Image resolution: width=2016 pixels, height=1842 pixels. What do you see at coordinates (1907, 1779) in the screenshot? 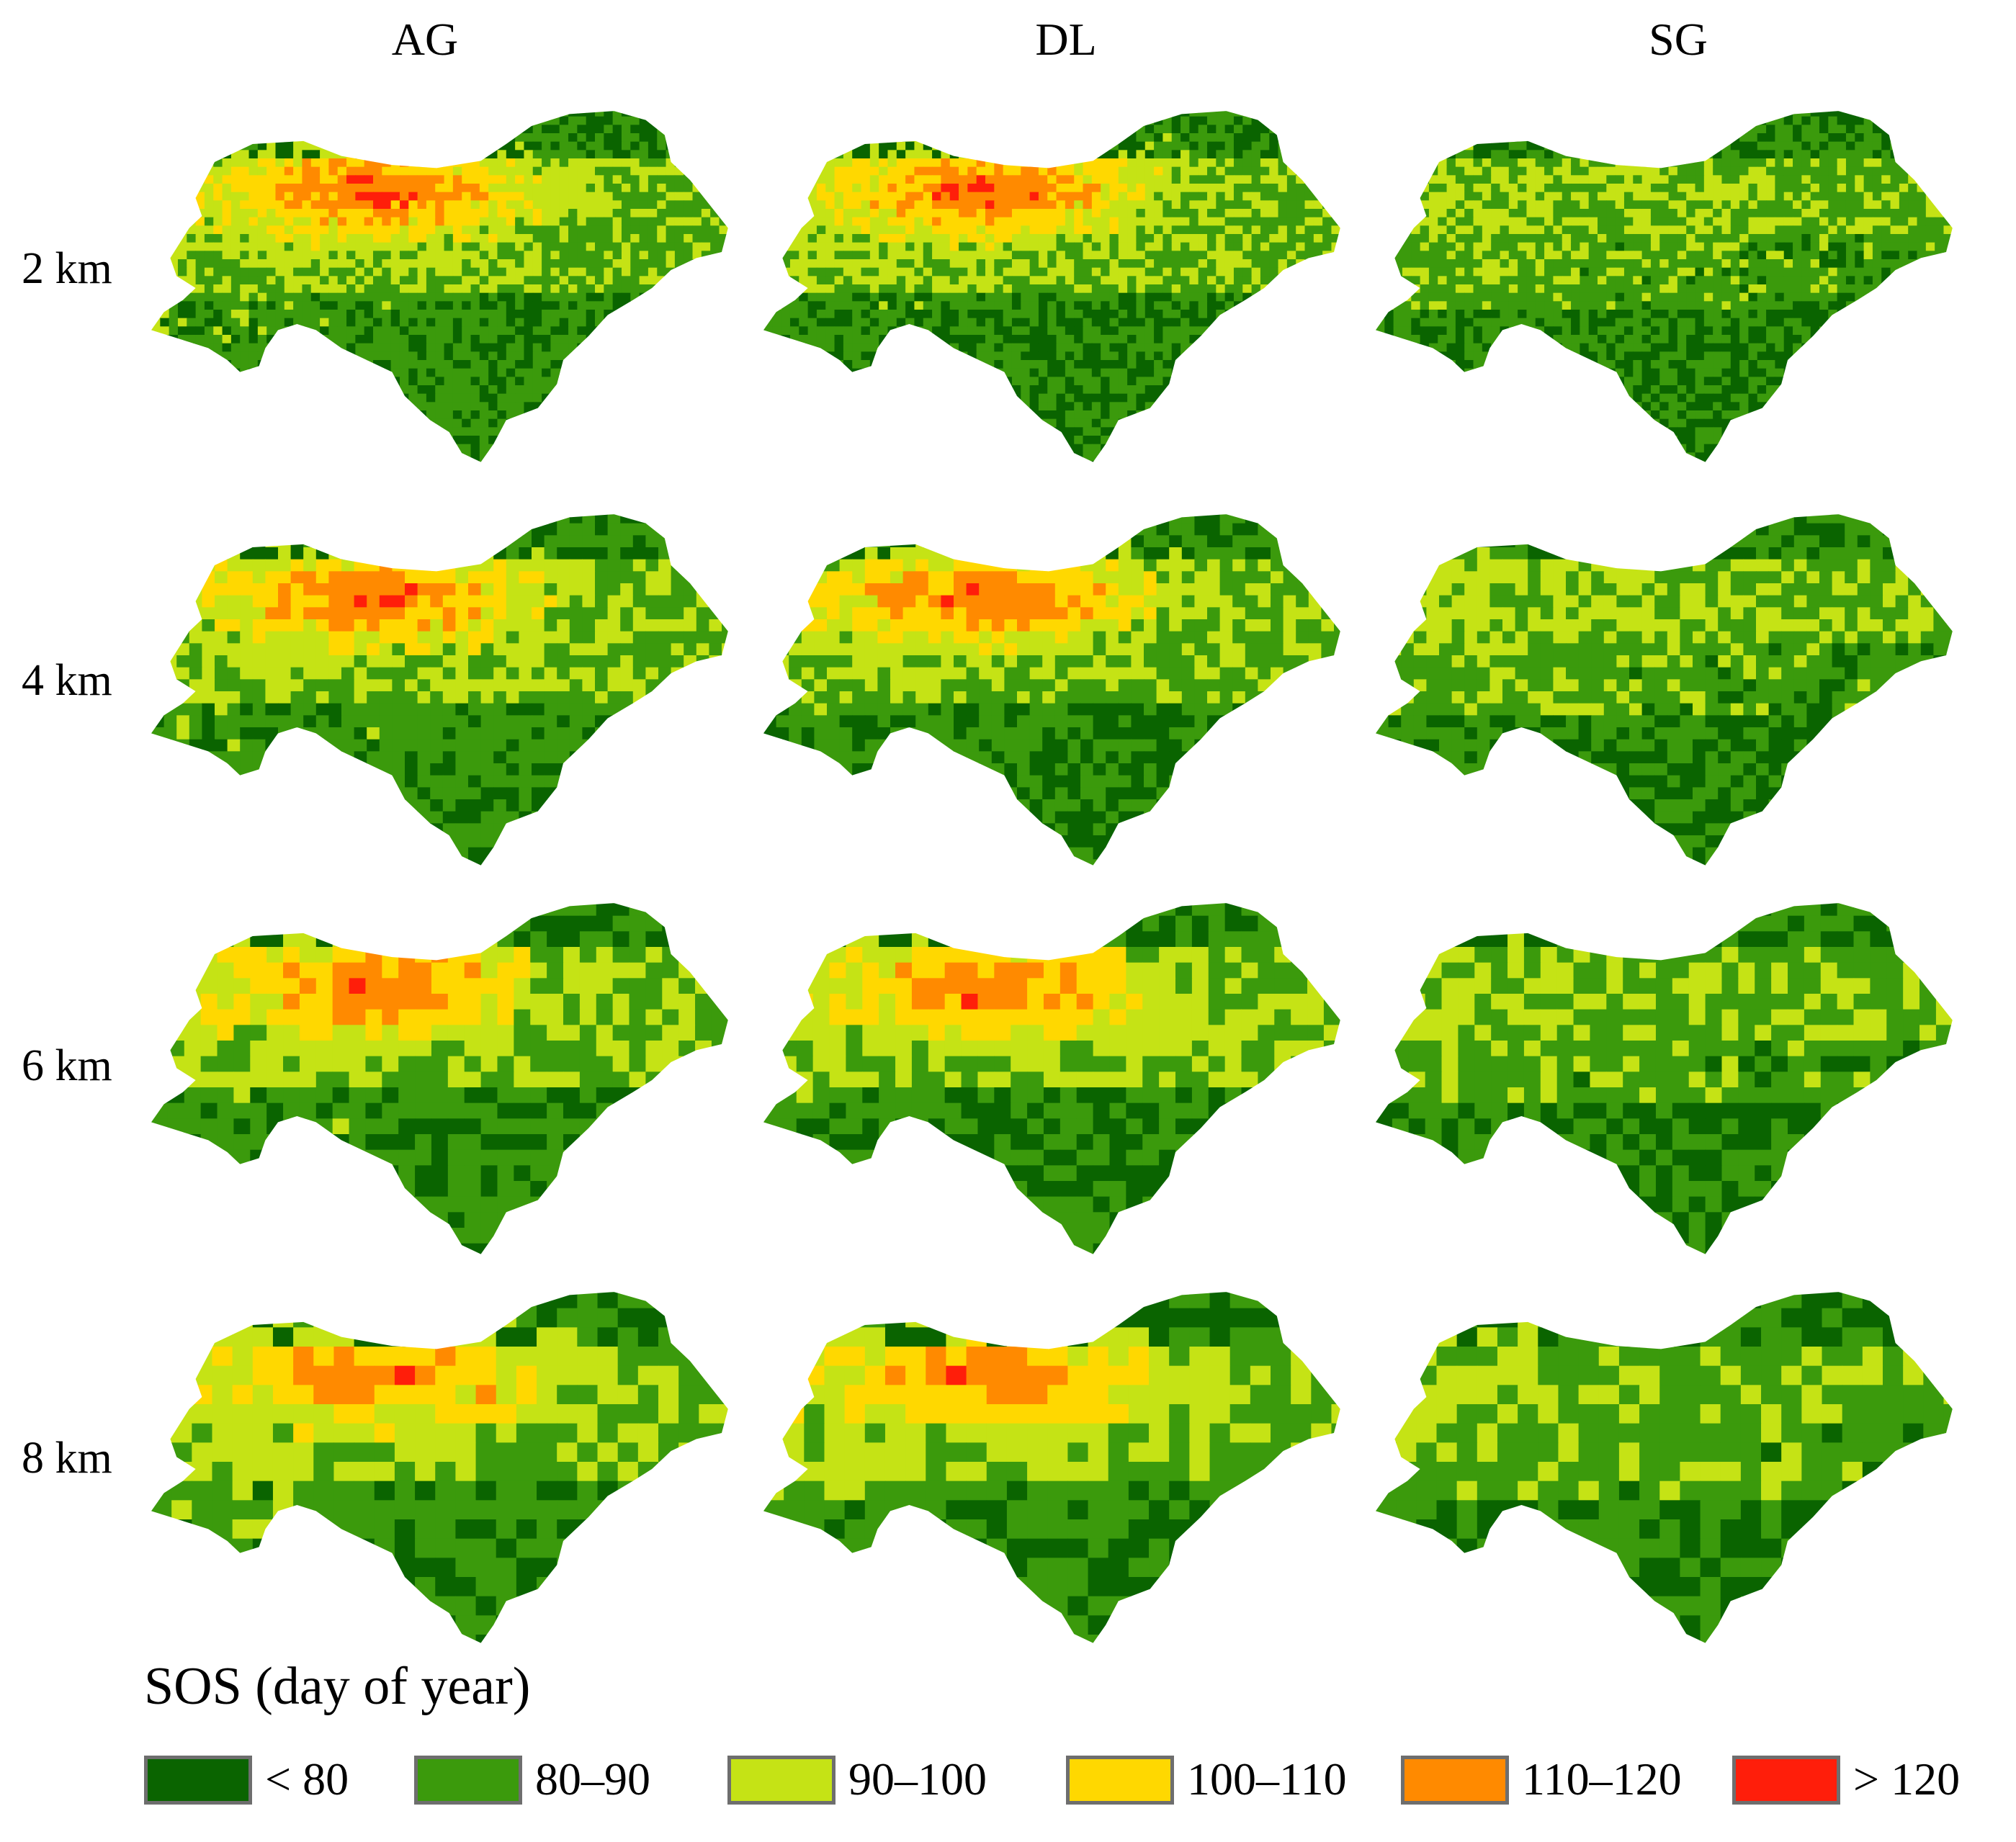
I see `legend-label: > 120` at bounding box center [1907, 1779].